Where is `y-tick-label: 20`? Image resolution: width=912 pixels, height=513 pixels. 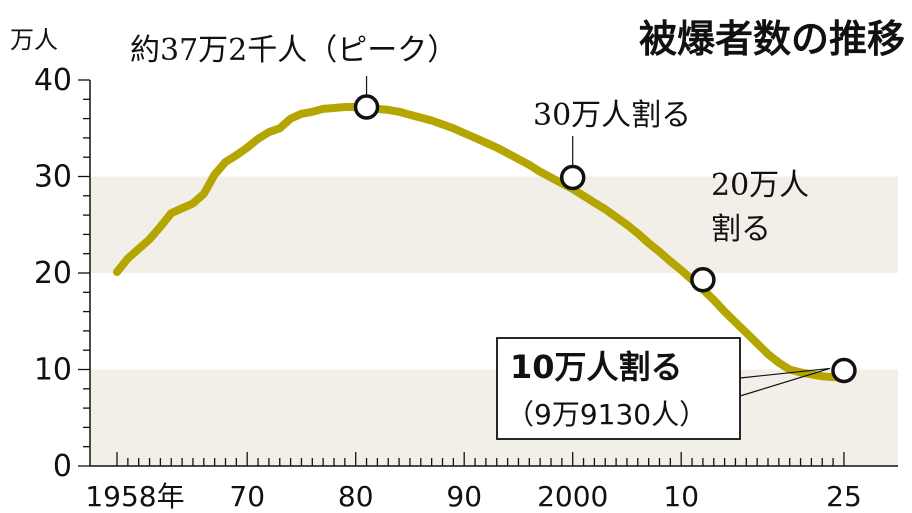 y-tick-label: 20 is located at coordinates (53, 273).